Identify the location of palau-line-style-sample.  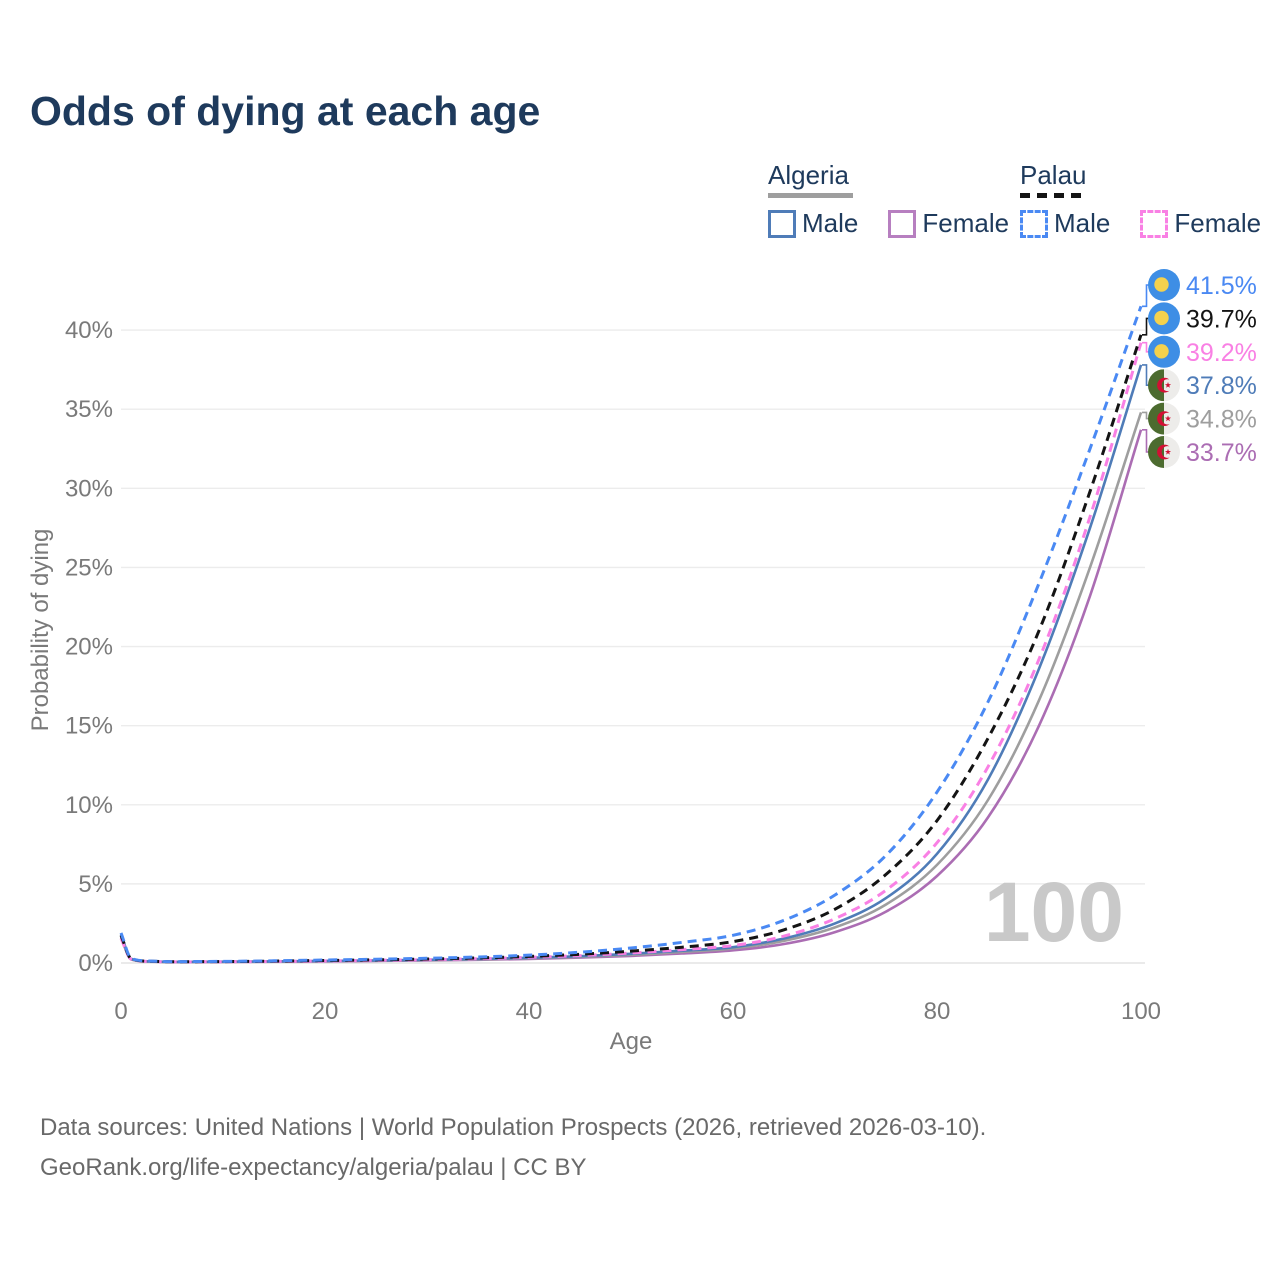
(1052, 195).